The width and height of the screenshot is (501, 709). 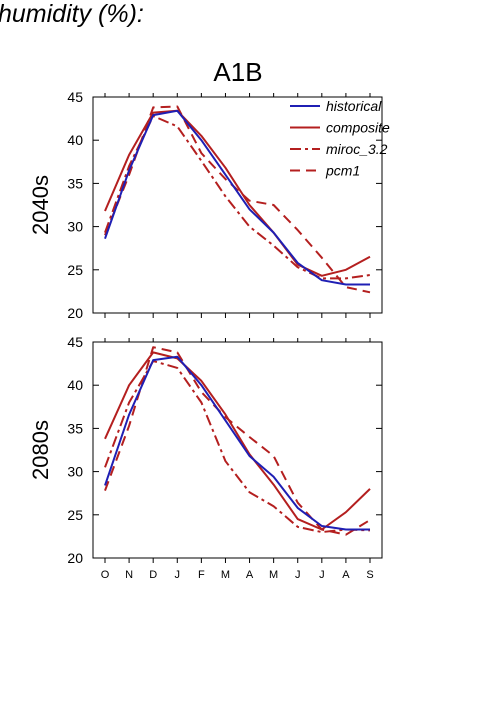 I want to click on panel-label-2080s: 2080s, so click(x=40, y=450).